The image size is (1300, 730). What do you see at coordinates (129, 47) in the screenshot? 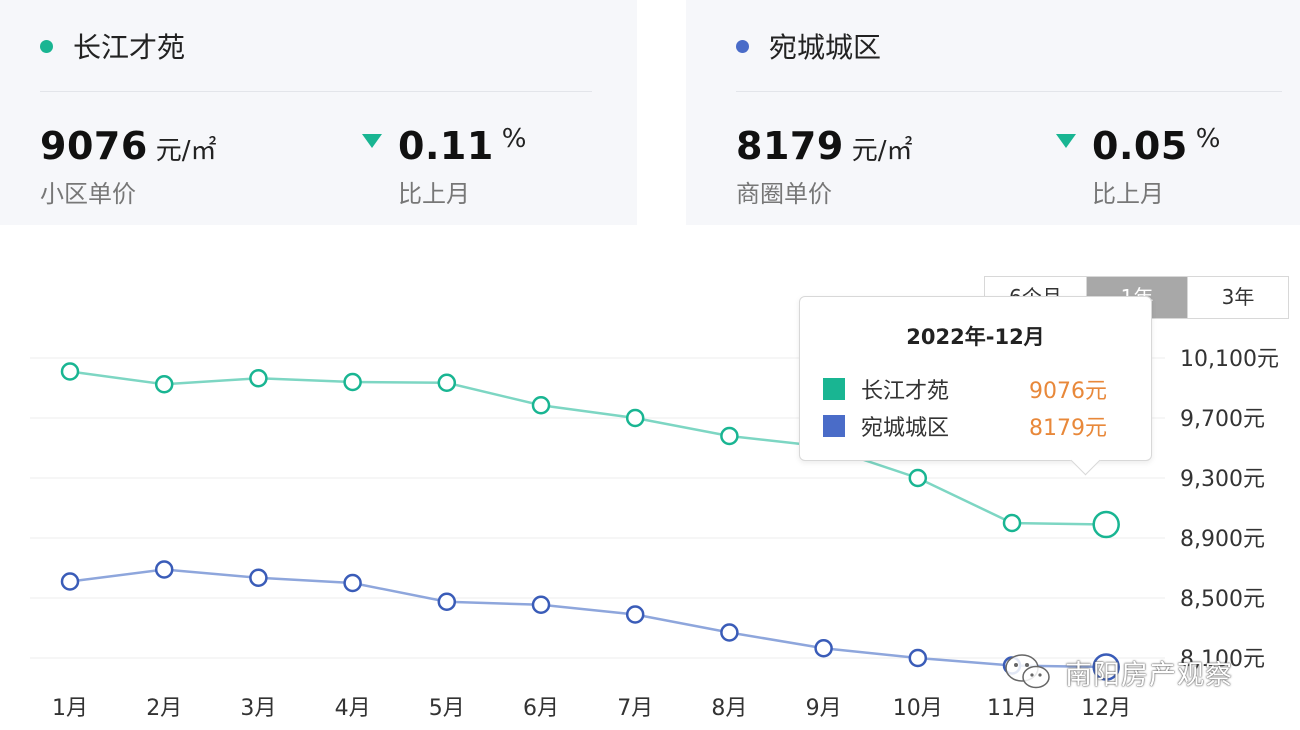
I see `community-title: 长江才苑` at bounding box center [129, 47].